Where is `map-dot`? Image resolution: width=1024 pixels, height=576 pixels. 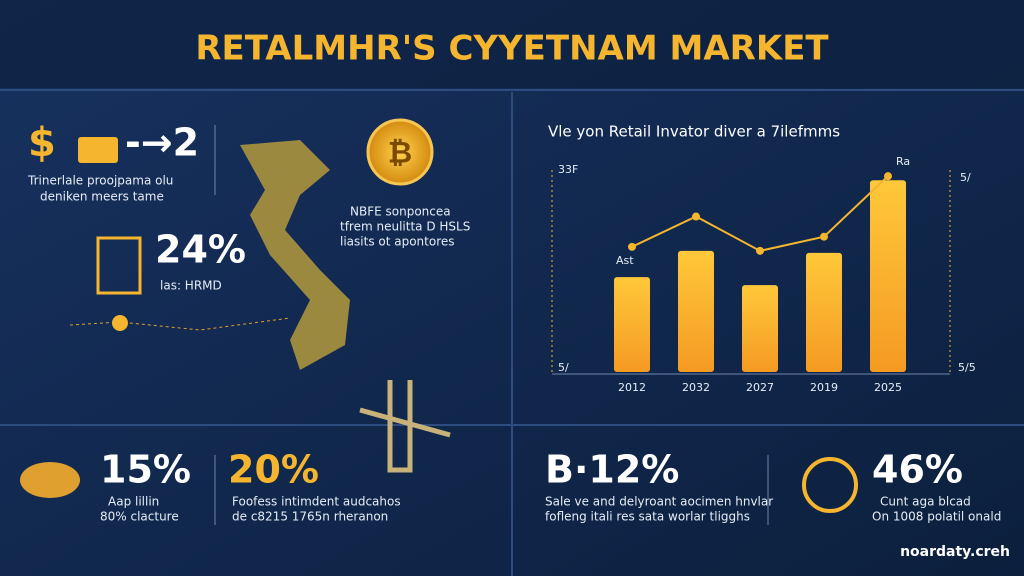
map-dot is located at coordinates (120, 323).